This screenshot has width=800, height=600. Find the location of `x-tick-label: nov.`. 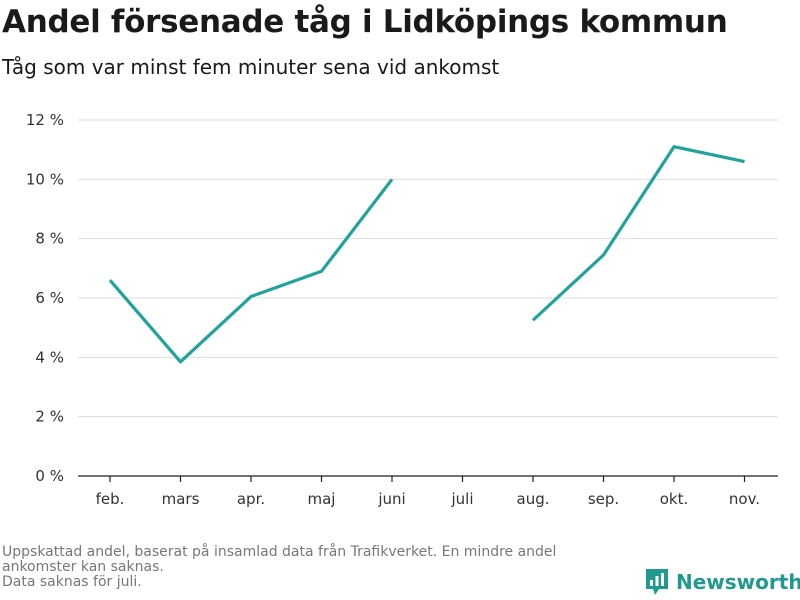

x-tick-label: nov. is located at coordinates (744, 499).